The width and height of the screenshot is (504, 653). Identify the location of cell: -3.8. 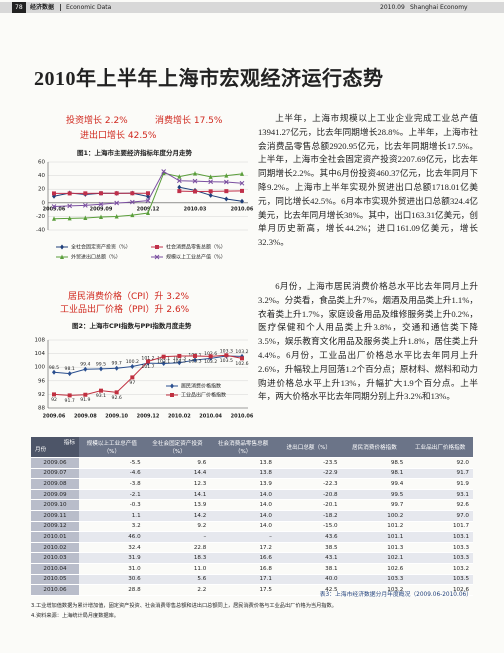
(112, 484).